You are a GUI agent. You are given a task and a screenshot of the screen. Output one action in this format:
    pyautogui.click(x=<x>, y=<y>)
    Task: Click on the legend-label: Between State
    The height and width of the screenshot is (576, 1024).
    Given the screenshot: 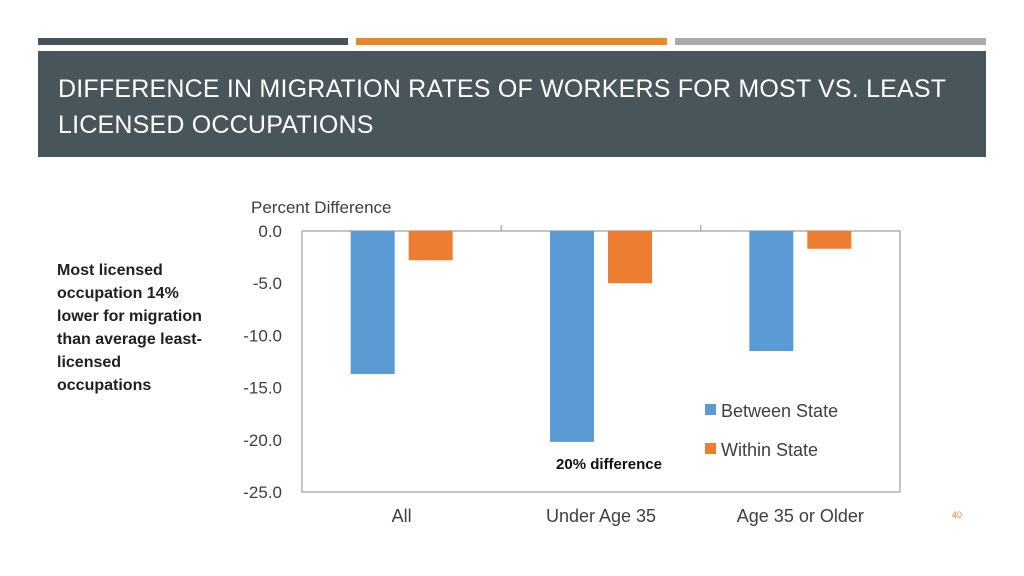 What is the action you would take?
    pyautogui.click(x=779, y=411)
    